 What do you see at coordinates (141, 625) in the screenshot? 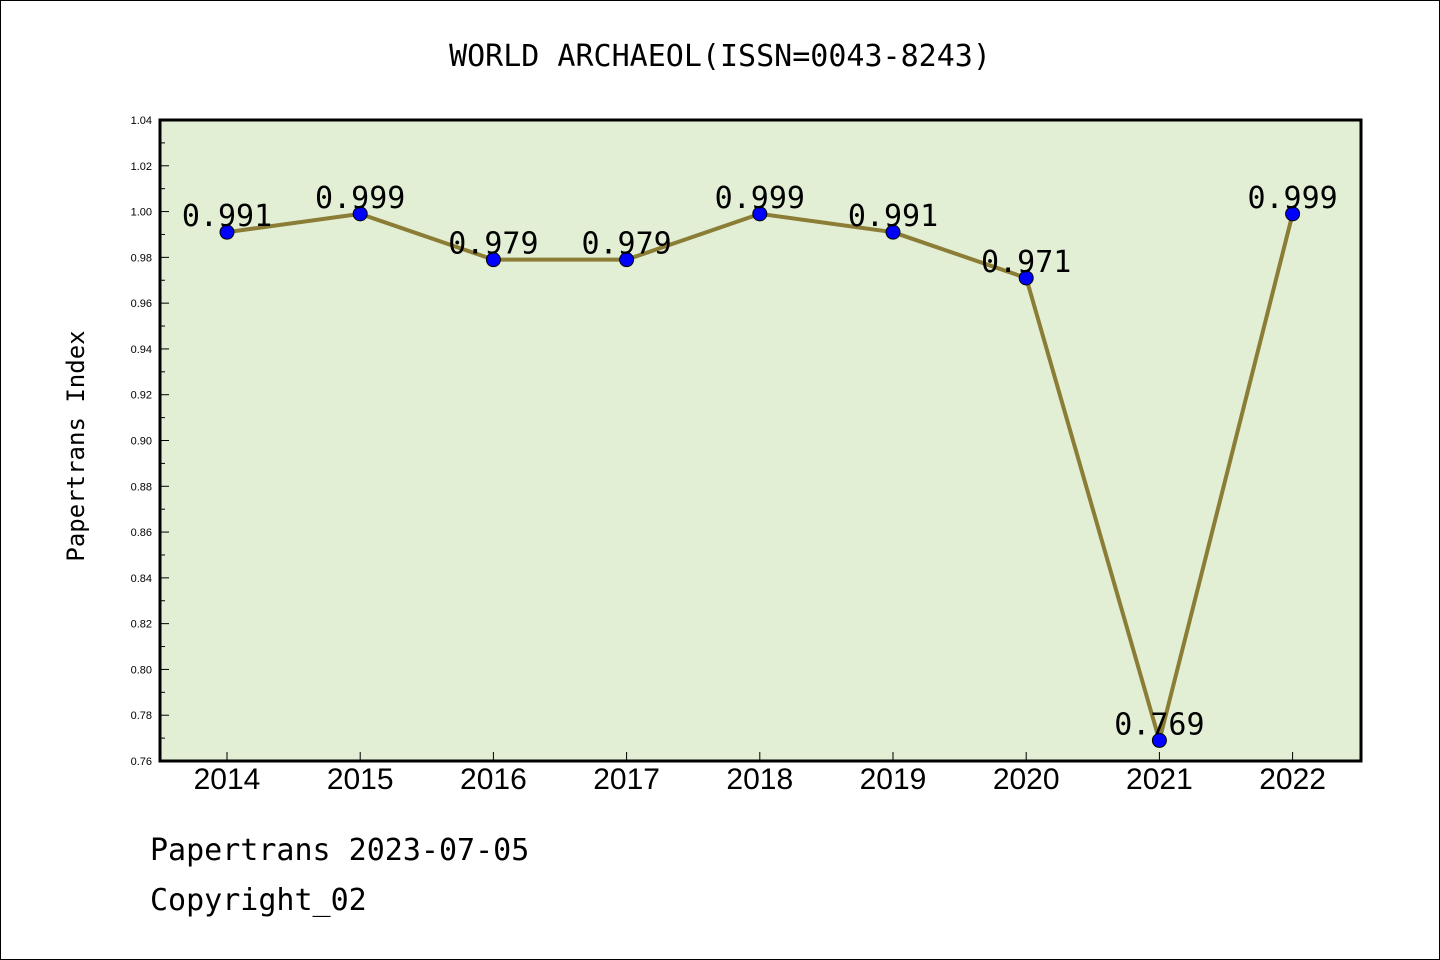
I see `y-tick-label: 0.82` at bounding box center [141, 625].